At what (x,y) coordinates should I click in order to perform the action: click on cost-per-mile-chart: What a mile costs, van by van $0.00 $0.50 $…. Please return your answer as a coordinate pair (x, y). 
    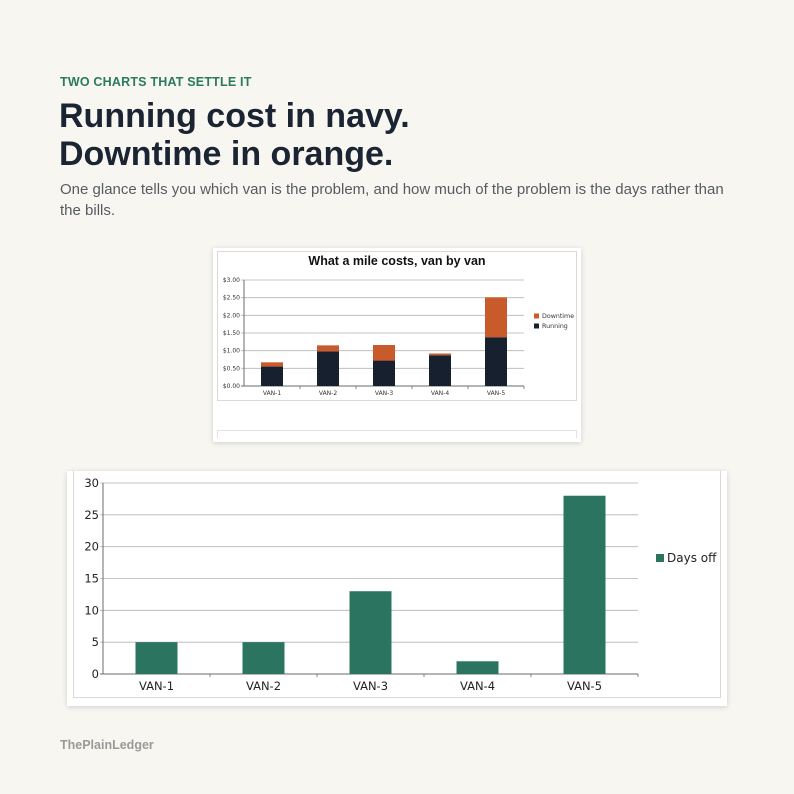
    Looking at the image, I should click on (398, 325).